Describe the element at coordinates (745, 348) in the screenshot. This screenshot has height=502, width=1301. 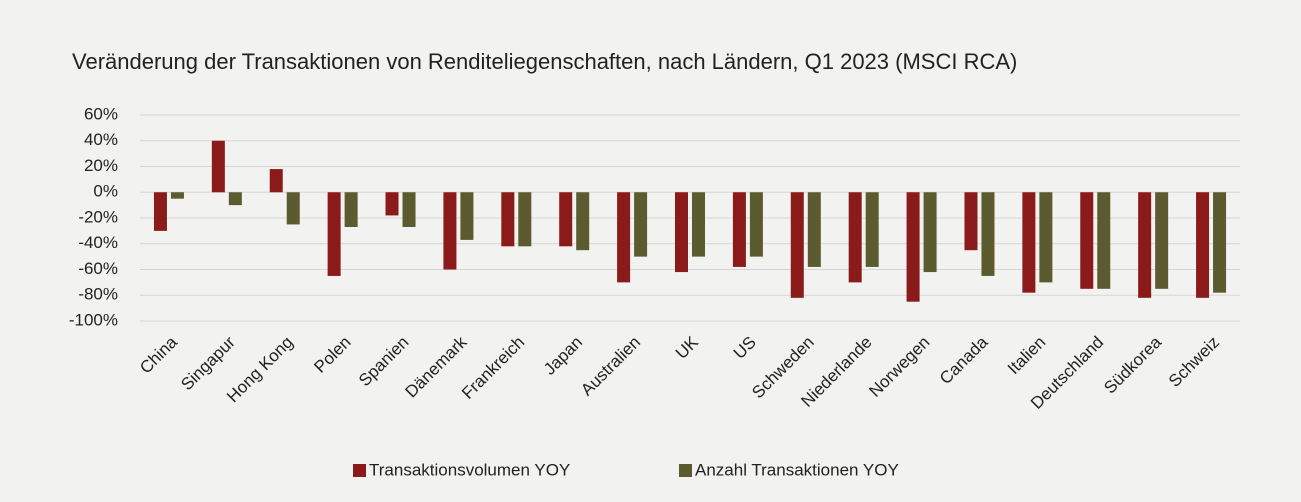
I see `x-tick-label: US` at that location.